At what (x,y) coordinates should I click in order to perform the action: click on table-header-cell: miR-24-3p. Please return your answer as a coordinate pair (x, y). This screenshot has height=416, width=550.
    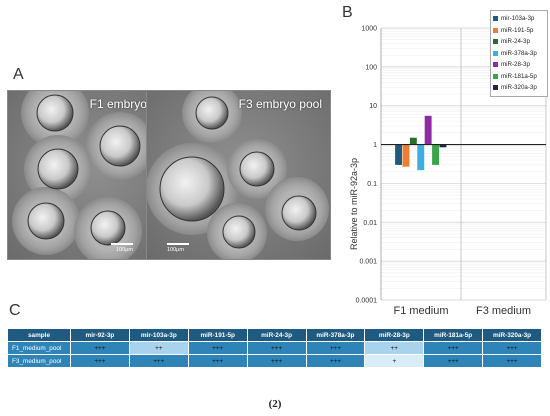
    Looking at the image, I should click on (276, 335).